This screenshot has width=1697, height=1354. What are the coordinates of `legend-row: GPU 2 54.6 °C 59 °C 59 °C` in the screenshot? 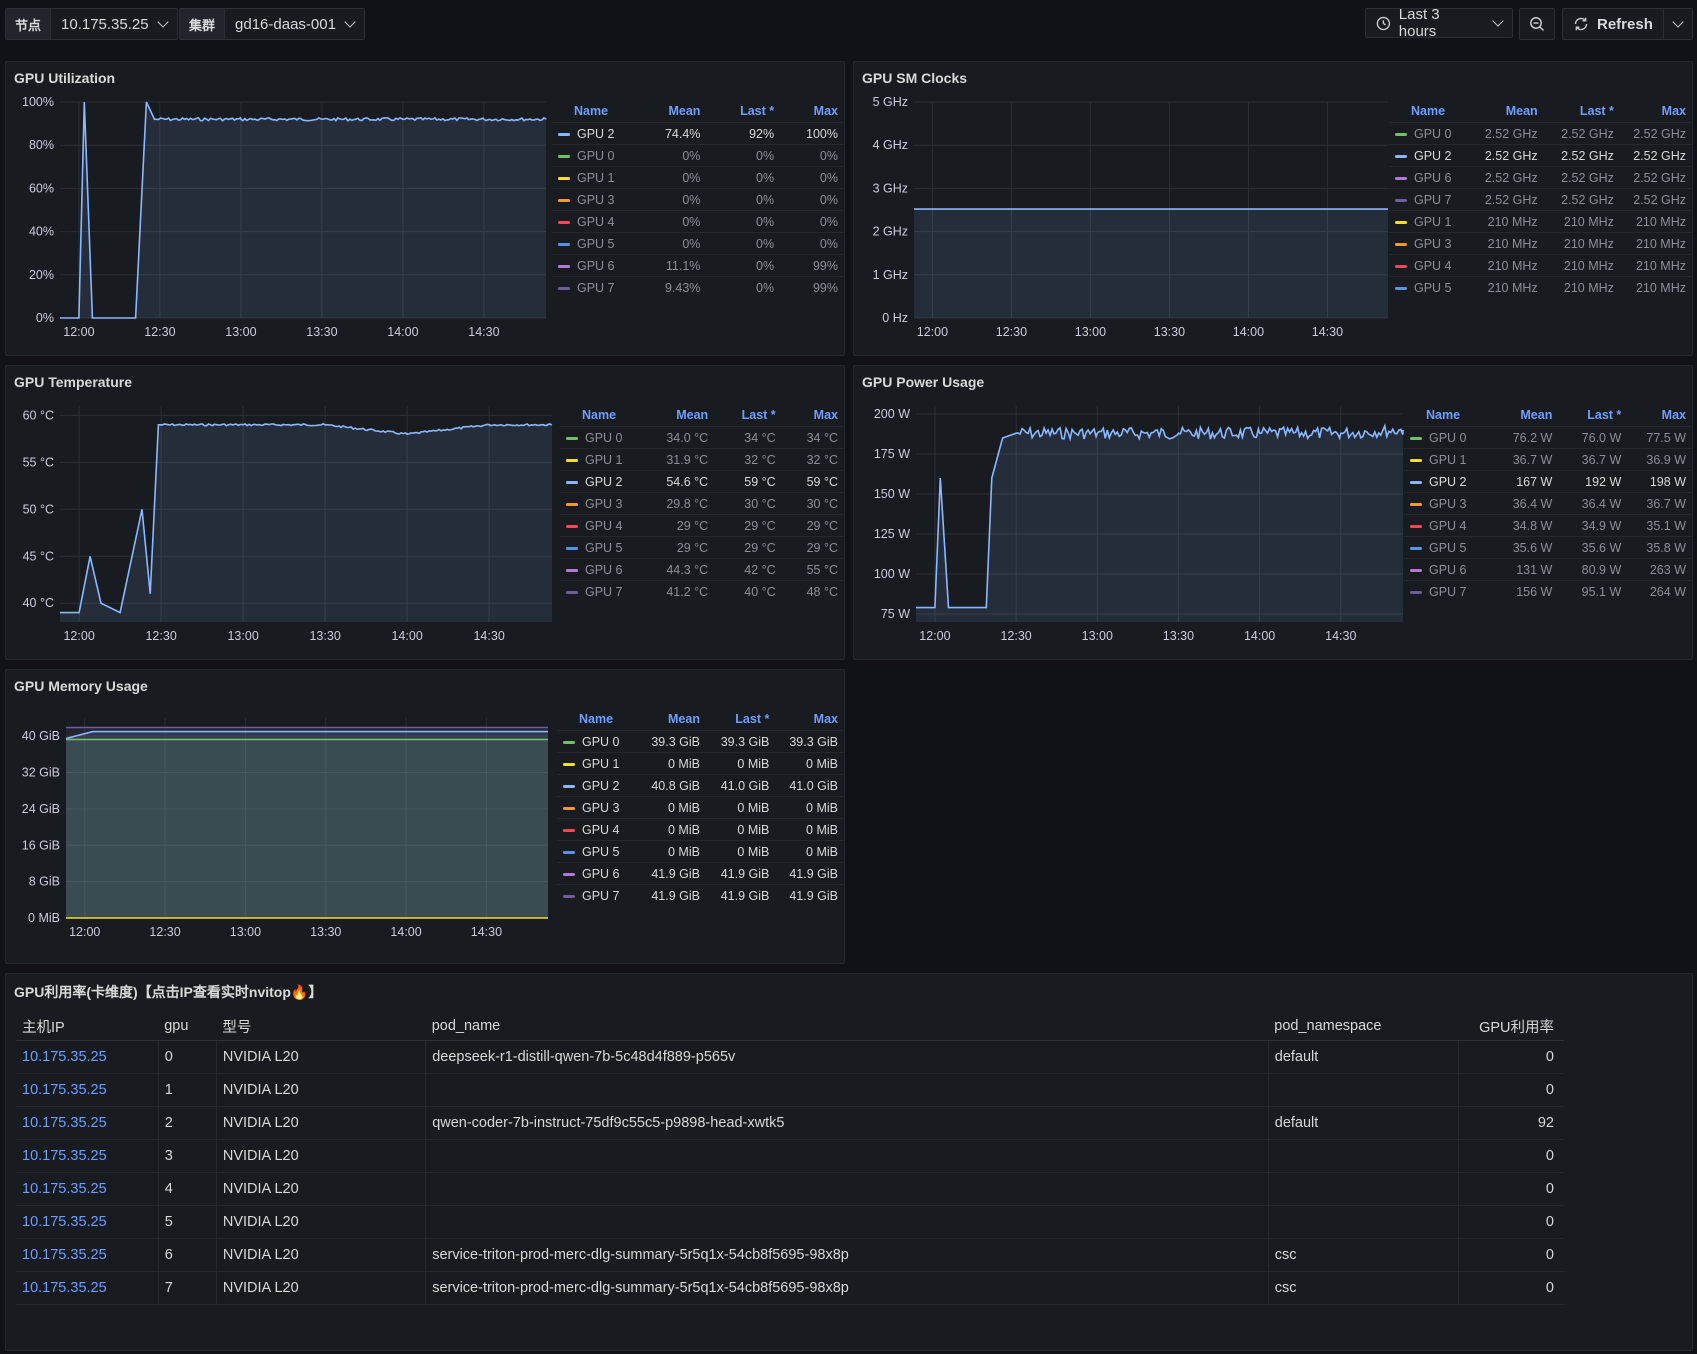 It's located at (702, 481).